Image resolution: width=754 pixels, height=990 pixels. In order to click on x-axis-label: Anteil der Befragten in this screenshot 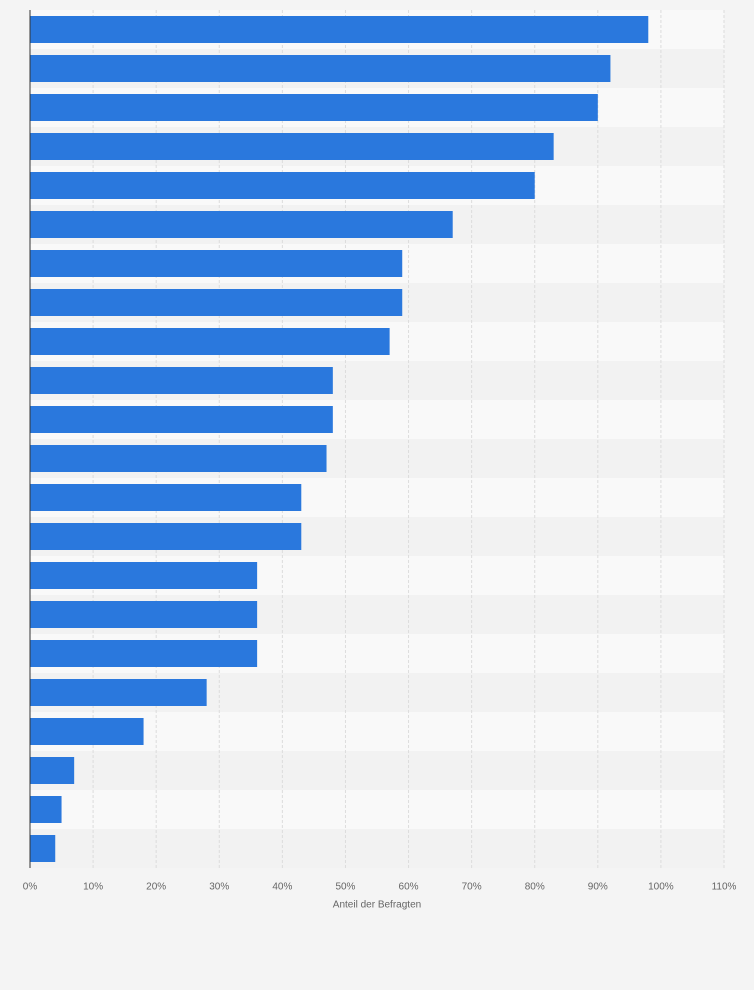, I will do `click(377, 905)`.